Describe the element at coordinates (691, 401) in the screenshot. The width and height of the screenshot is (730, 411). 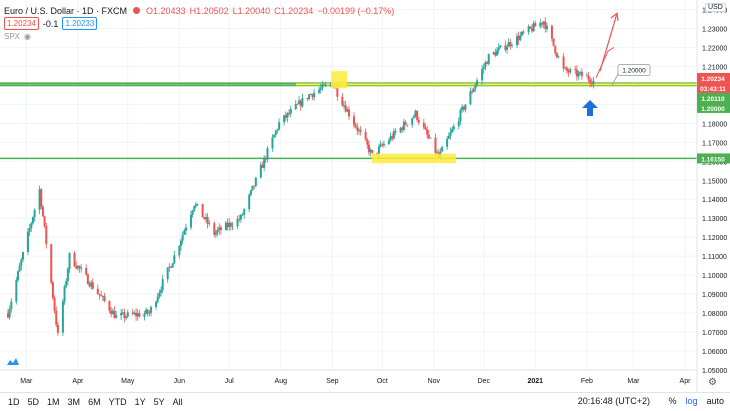
I see `log-scale-toggle: log` at that location.